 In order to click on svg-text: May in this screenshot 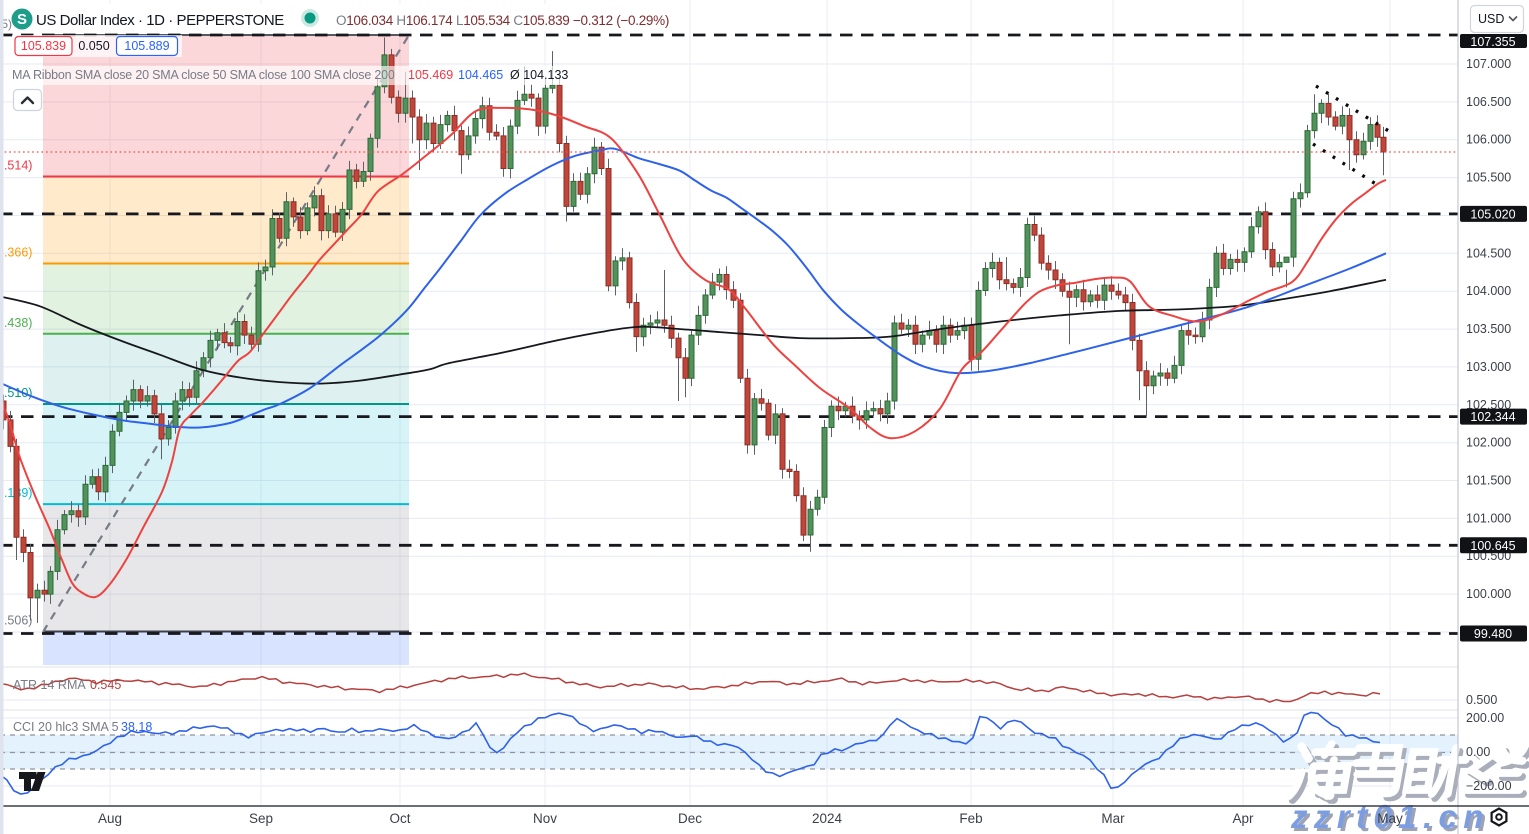, I will do `click(1390, 818)`.